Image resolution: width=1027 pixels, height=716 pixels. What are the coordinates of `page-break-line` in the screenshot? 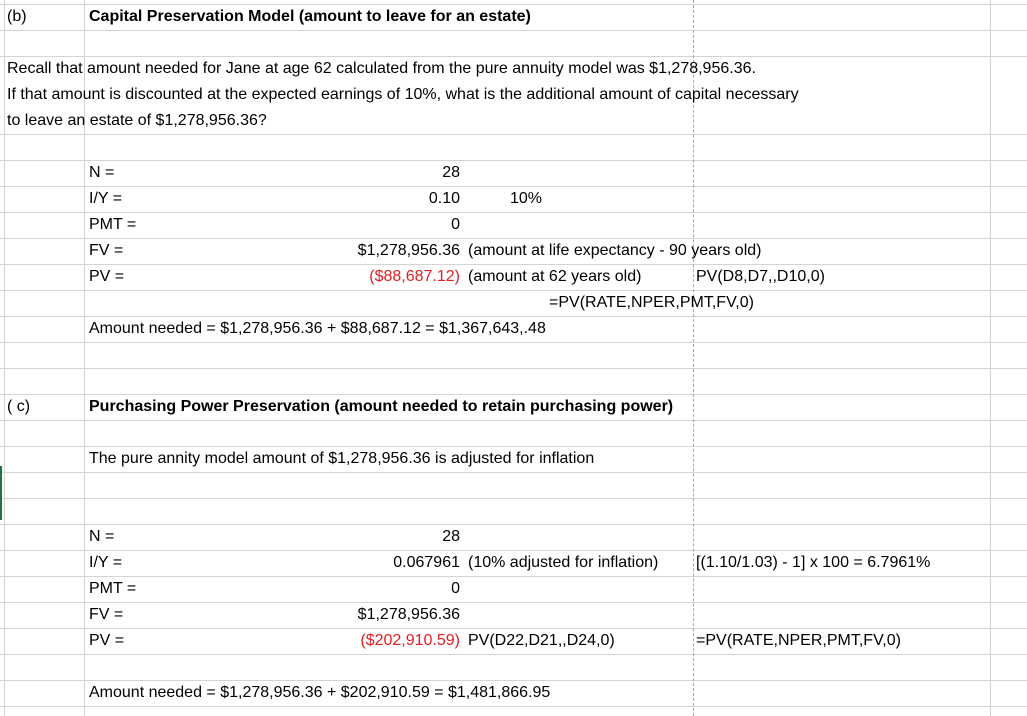 It's located at (693, 358).